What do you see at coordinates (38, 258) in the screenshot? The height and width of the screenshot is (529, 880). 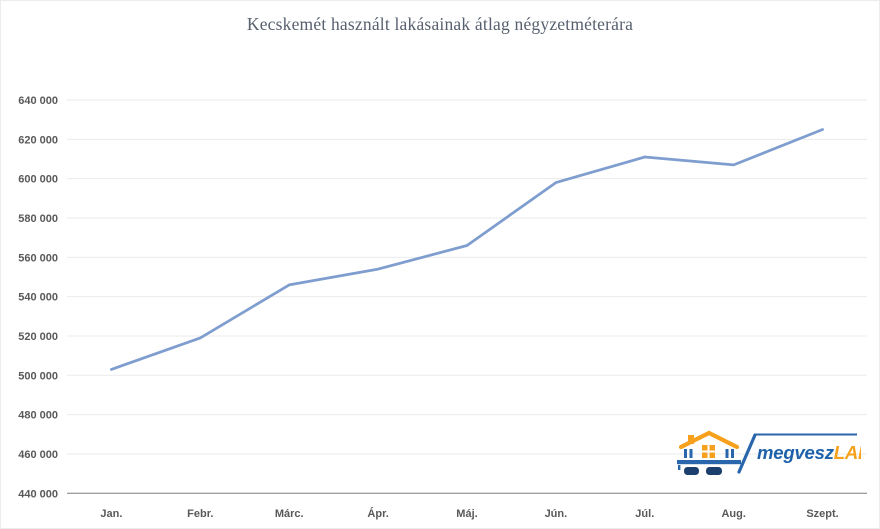 I see `y-tick-label: 560 000` at bounding box center [38, 258].